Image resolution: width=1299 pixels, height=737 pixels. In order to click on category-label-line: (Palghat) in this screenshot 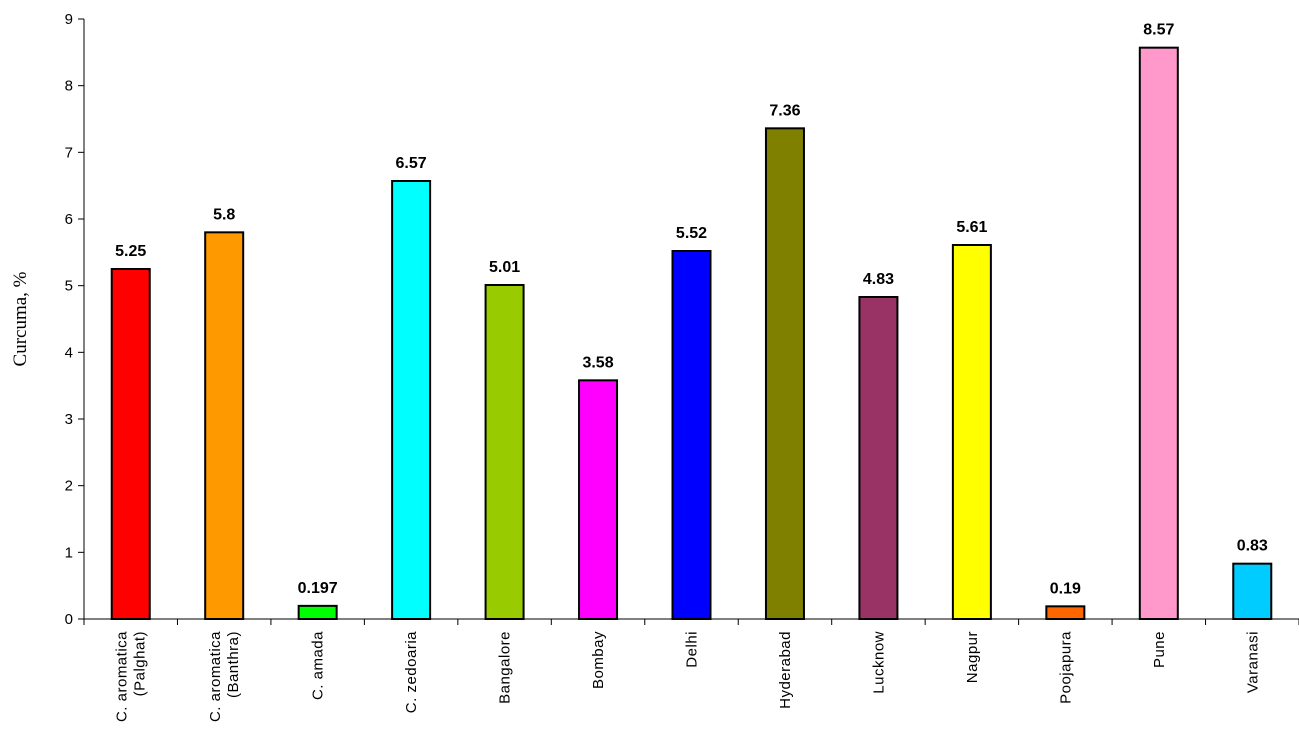, I will do `click(140, 663)`.